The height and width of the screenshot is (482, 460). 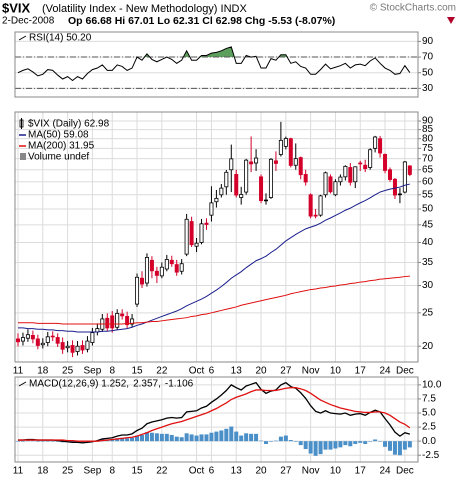 What do you see at coordinates (429, 427) in the screenshot?
I see `y-tick-label: 2.5` at bounding box center [429, 427].